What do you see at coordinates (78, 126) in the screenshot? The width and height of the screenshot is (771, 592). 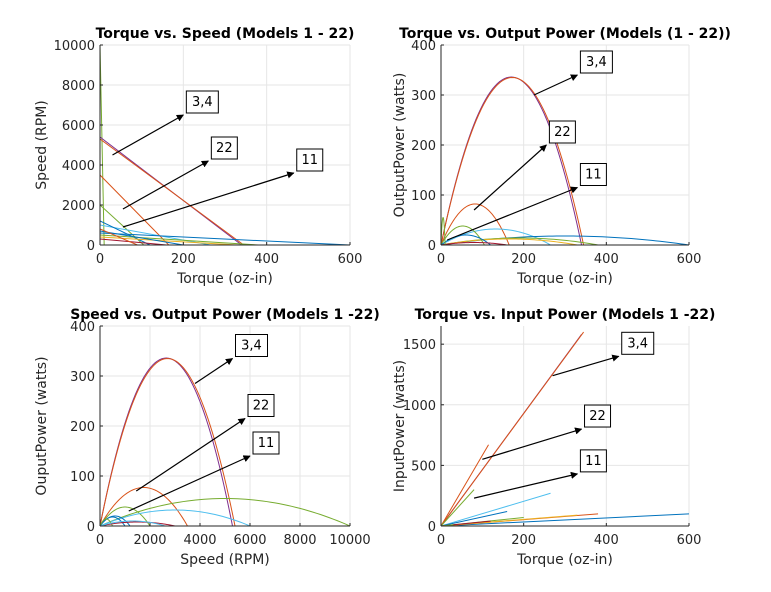 I see `y-tick-label: 6000` at bounding box center [78, 126].